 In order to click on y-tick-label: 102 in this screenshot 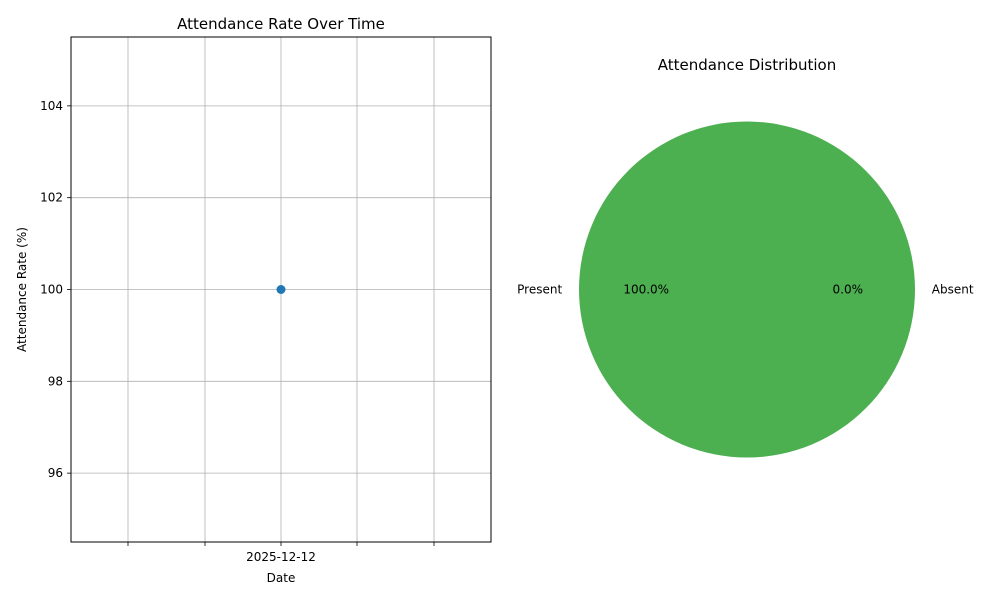, I will do `click(51, 198)`.